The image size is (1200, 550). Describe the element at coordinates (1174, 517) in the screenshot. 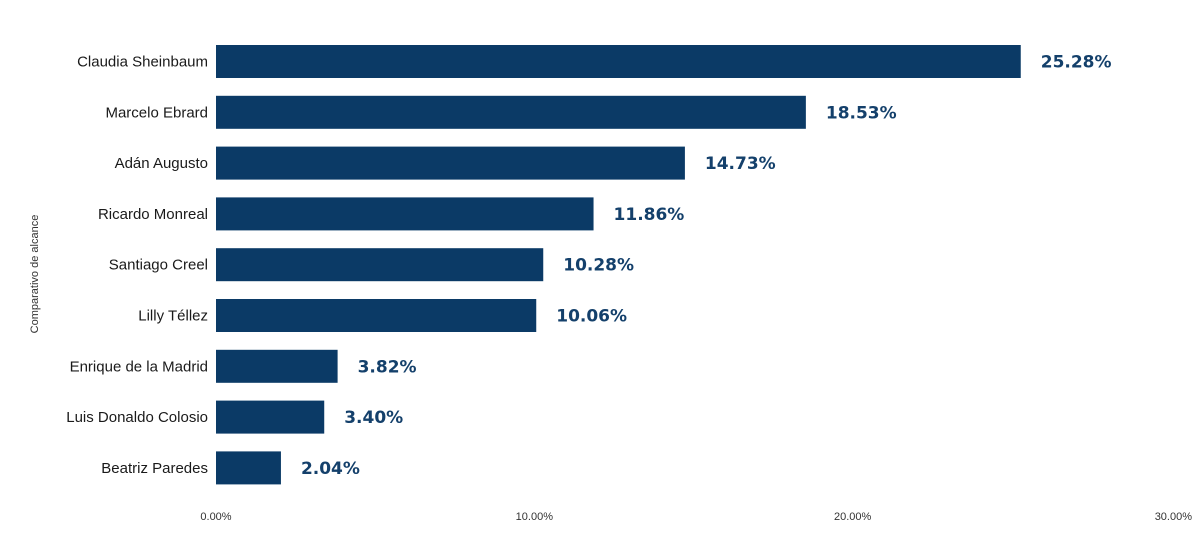

I see `x-tick-label: 30.00%` at that location.